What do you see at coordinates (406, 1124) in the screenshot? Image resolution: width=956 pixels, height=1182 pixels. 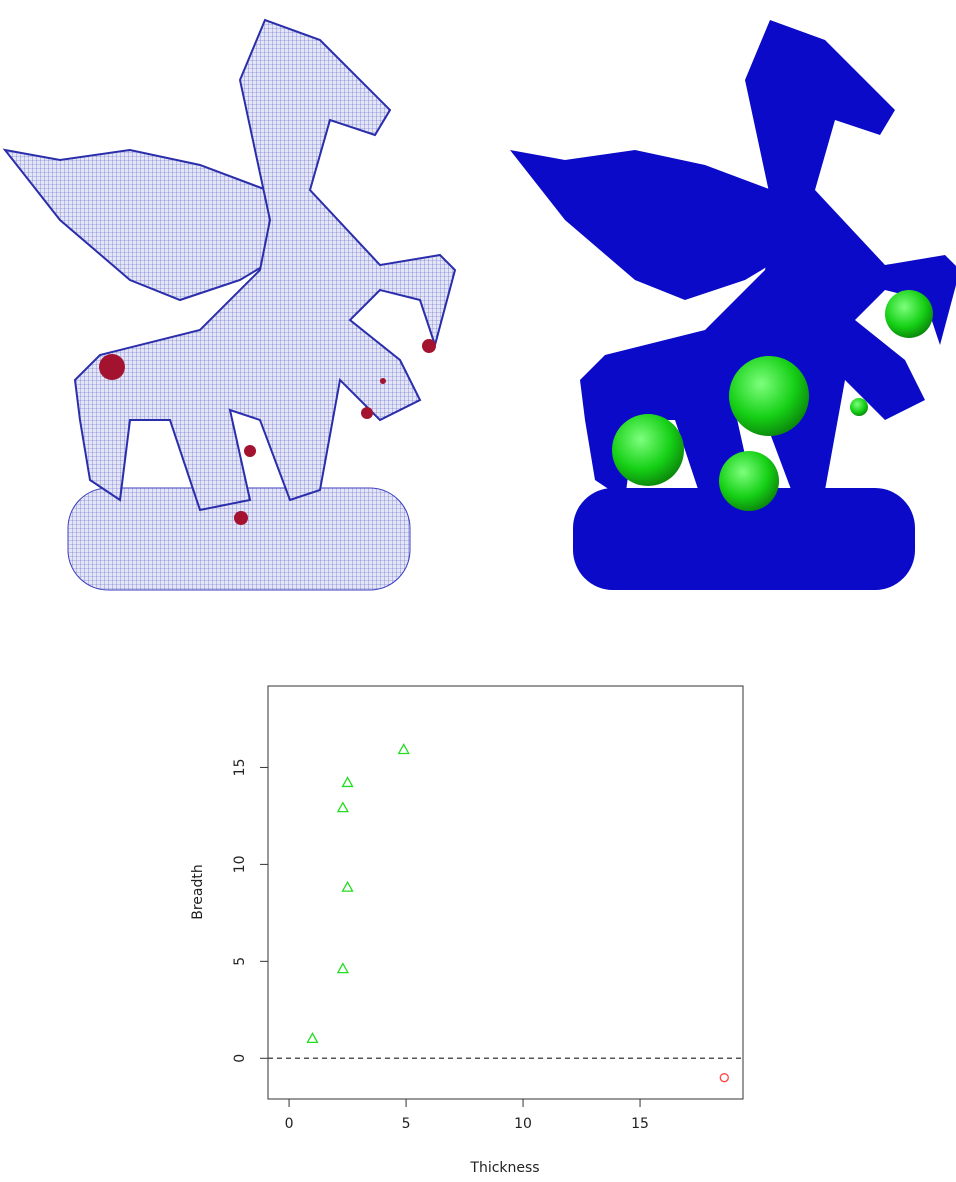 I see `x-tick-label: 5` at bounding box center [406, 1124].